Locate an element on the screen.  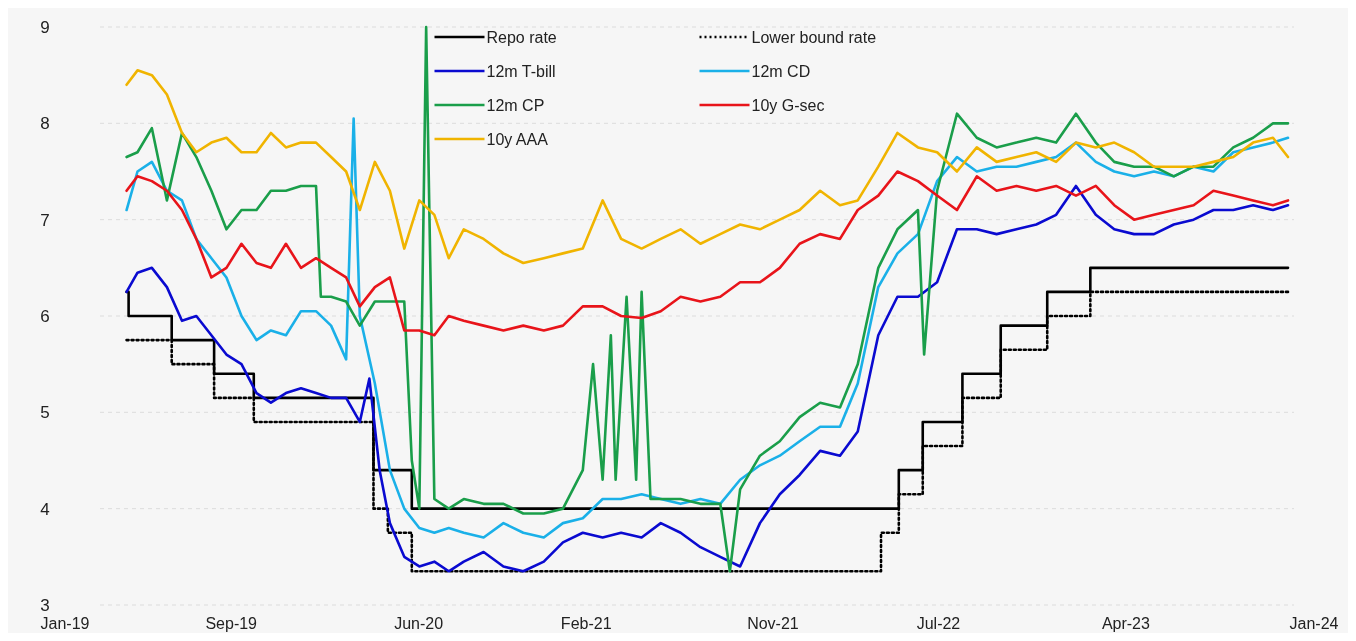
legend-label: 12m T-bill is located at coordinates (521, 71).